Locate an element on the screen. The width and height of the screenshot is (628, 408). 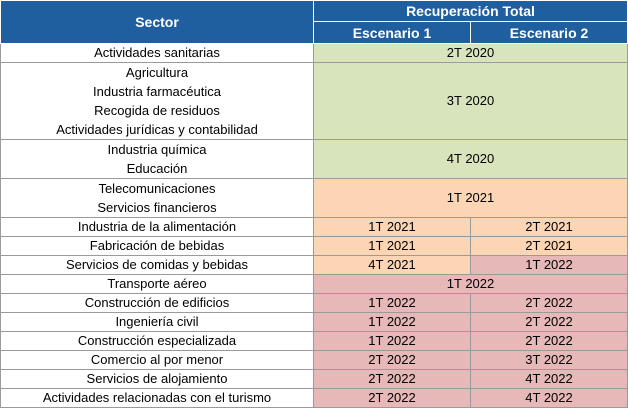
sector-cell: Comercio al por menor is located at coordinates (157, 360).